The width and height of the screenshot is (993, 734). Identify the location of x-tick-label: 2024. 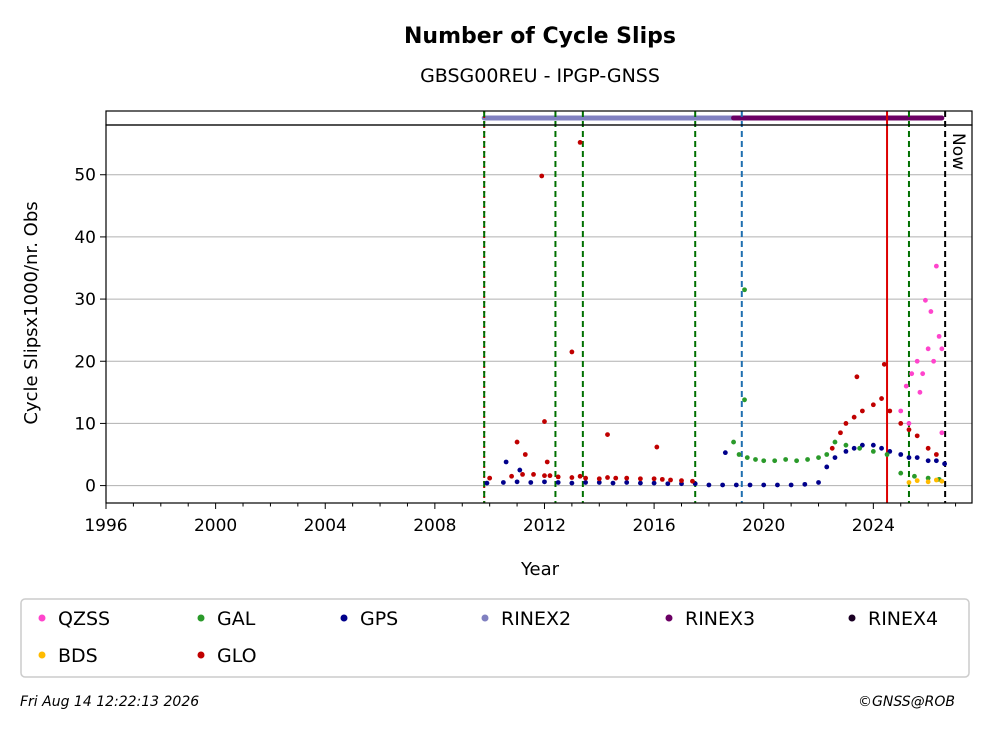
(873, 526).